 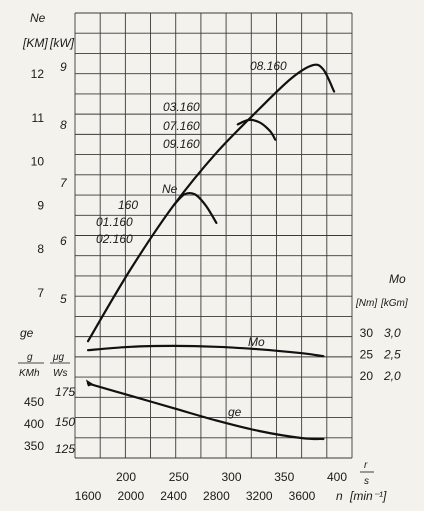 I want to click on y-tick-ge-g-kmh: 400, so click(x=34, y=424).